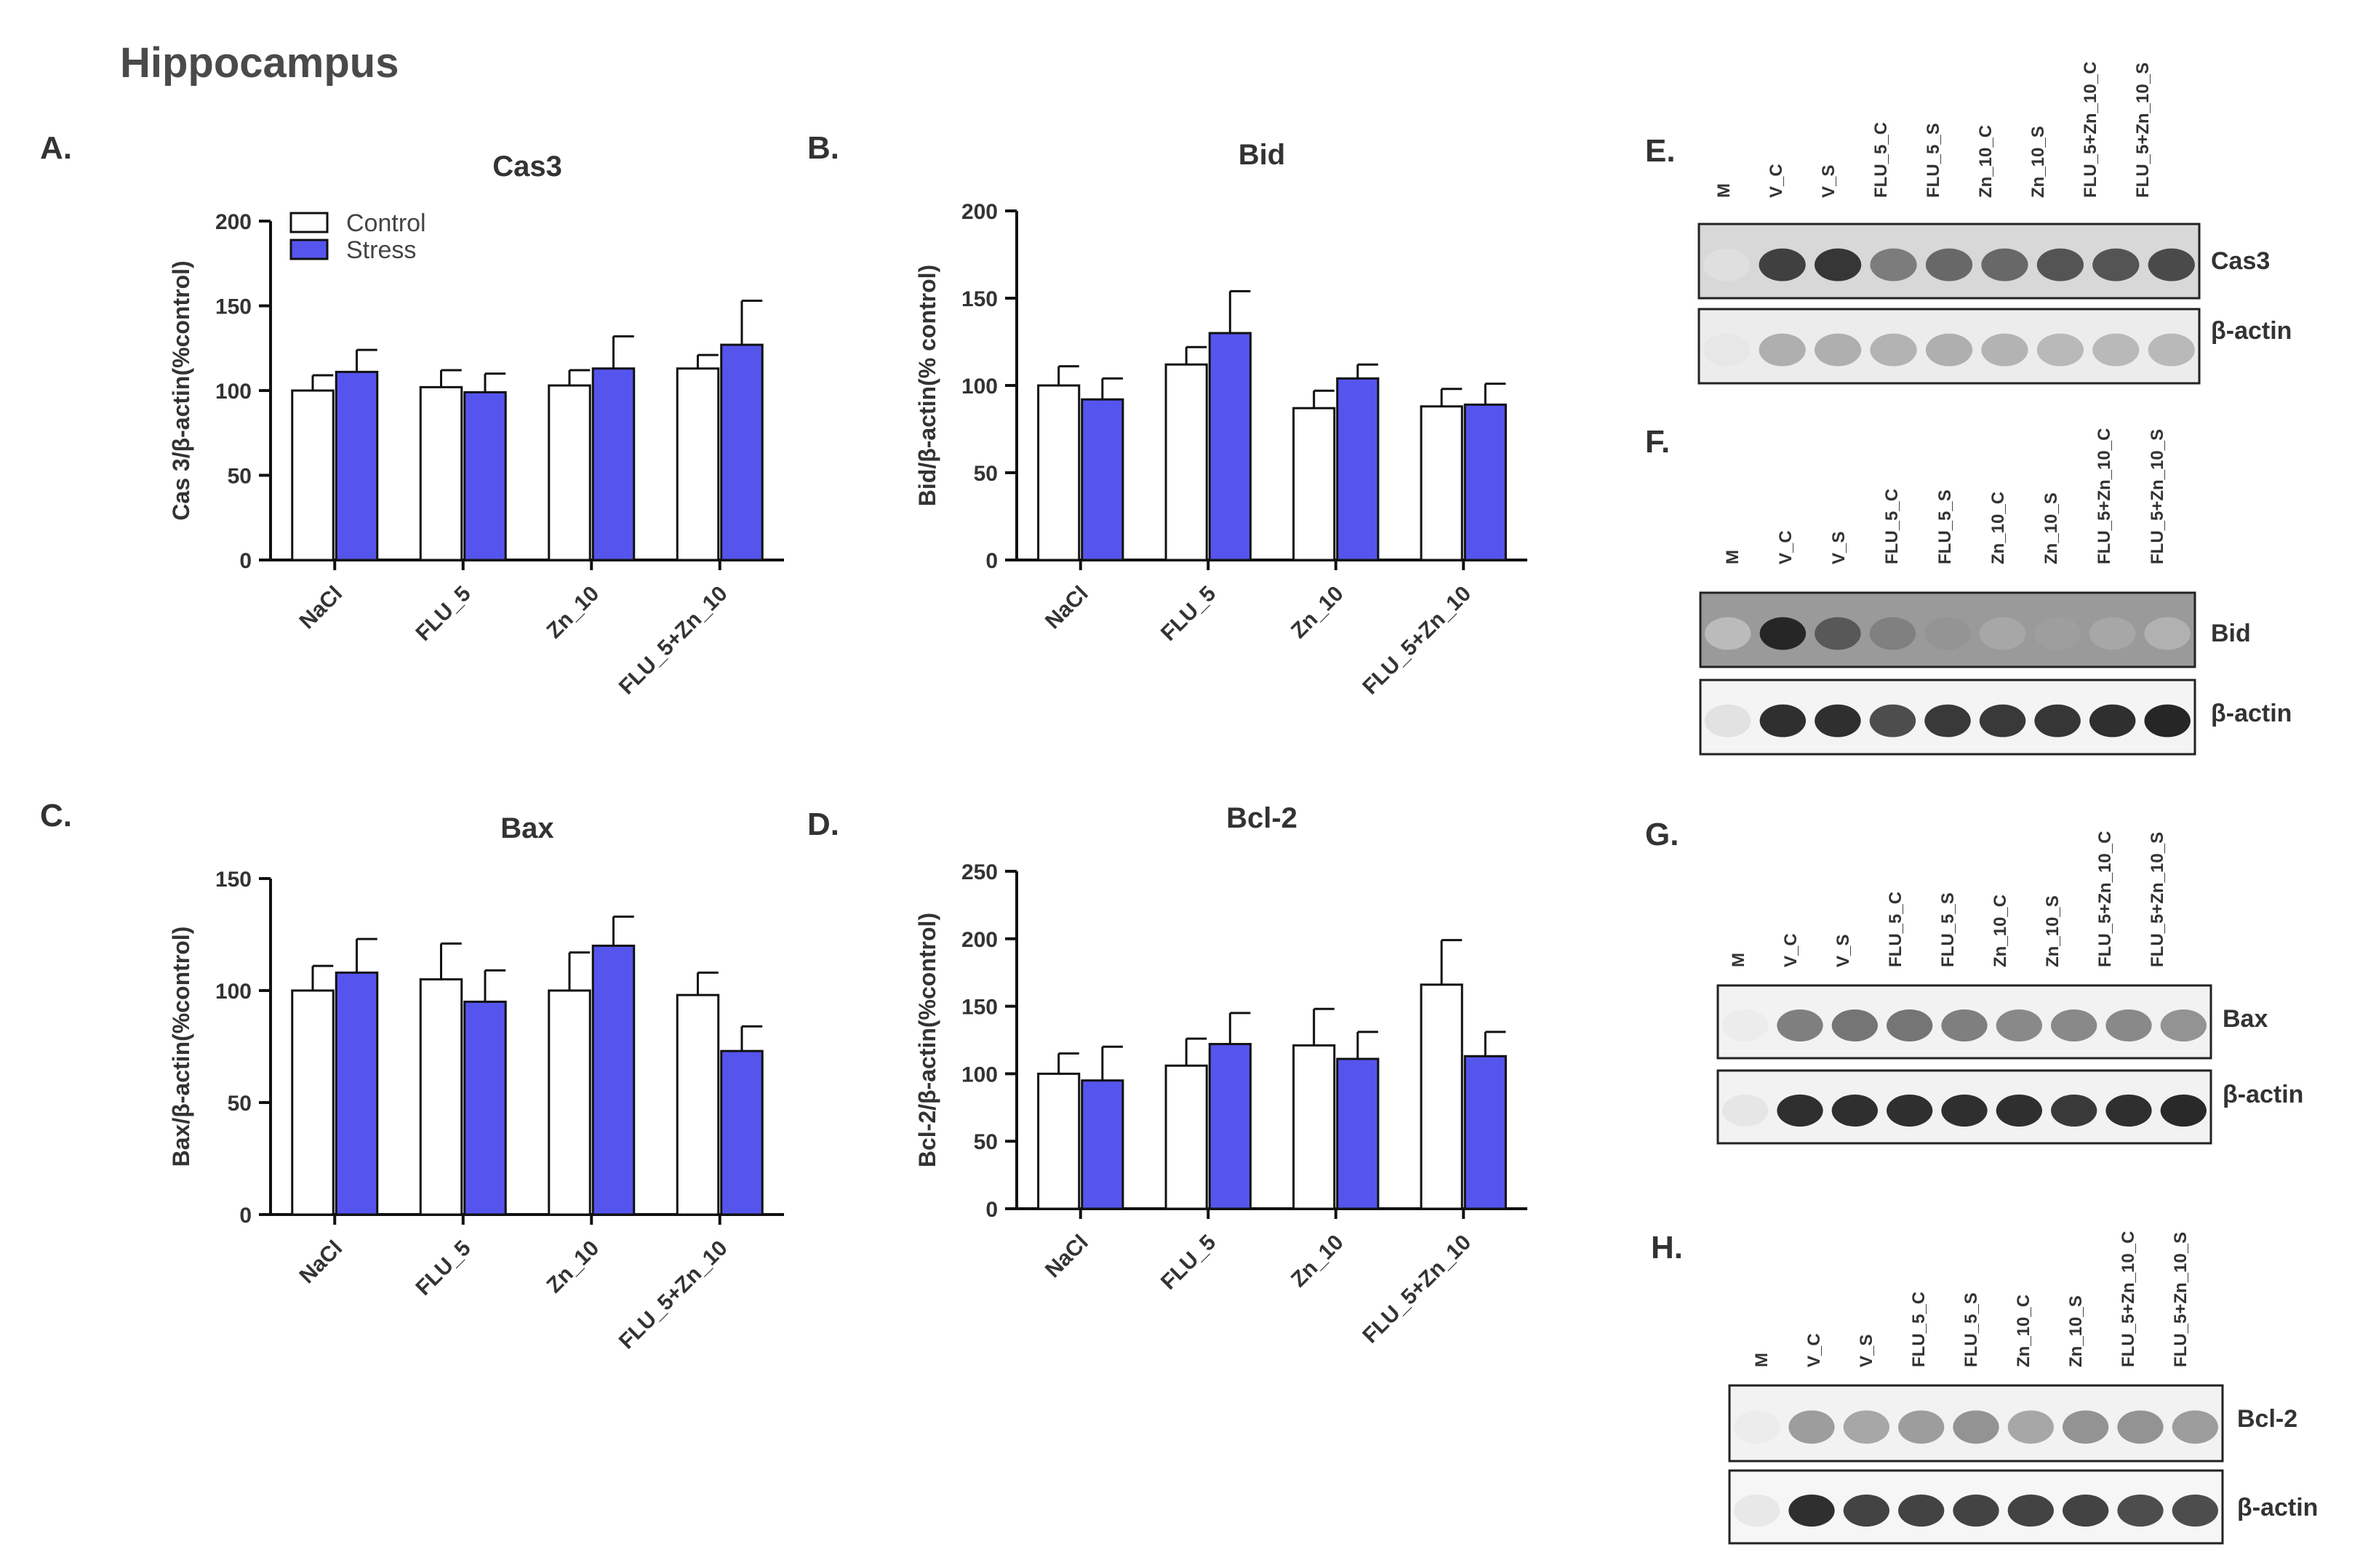 This screenshot has width=2368, height=1568. What do you see at coordinates (1317, 1261) in the screenshot?
I see `x-tick-label: Zn_10` at bounding box center [1317, 1261].